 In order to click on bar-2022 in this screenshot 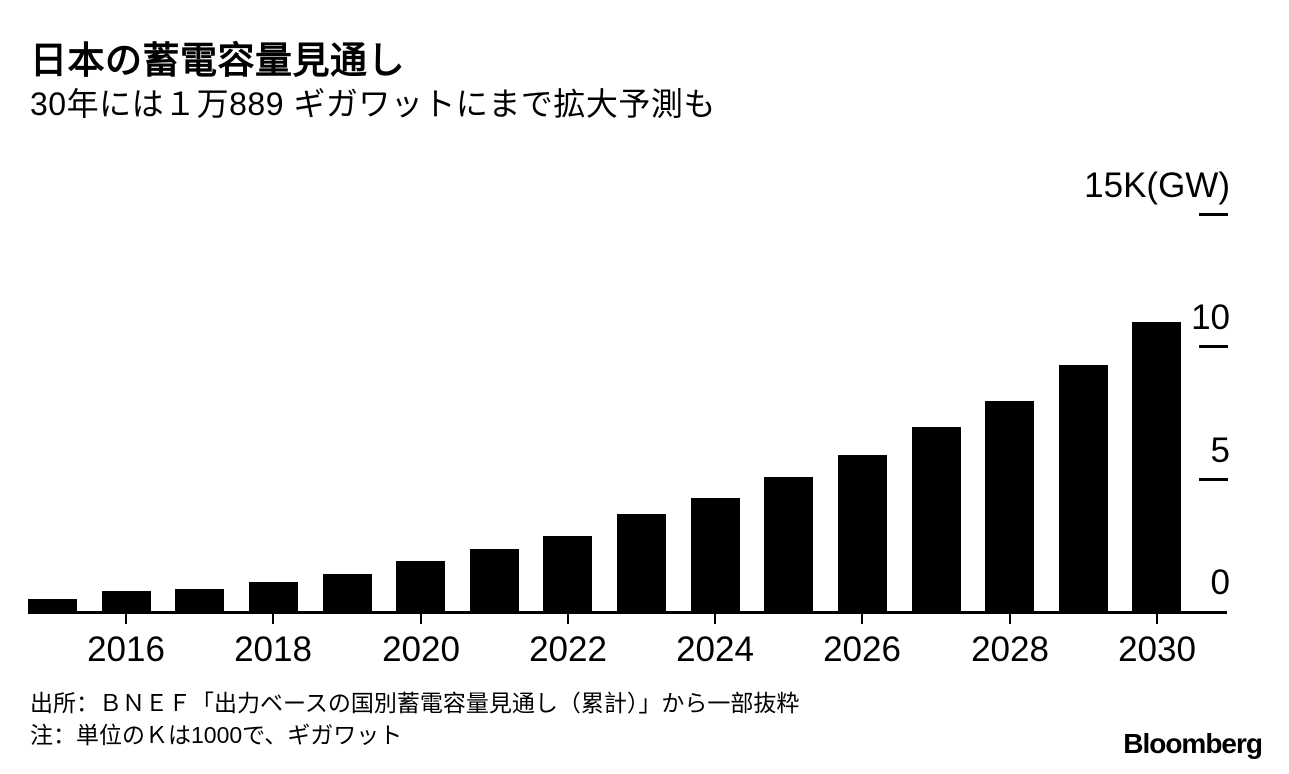, I will do `click(567, 573)`.